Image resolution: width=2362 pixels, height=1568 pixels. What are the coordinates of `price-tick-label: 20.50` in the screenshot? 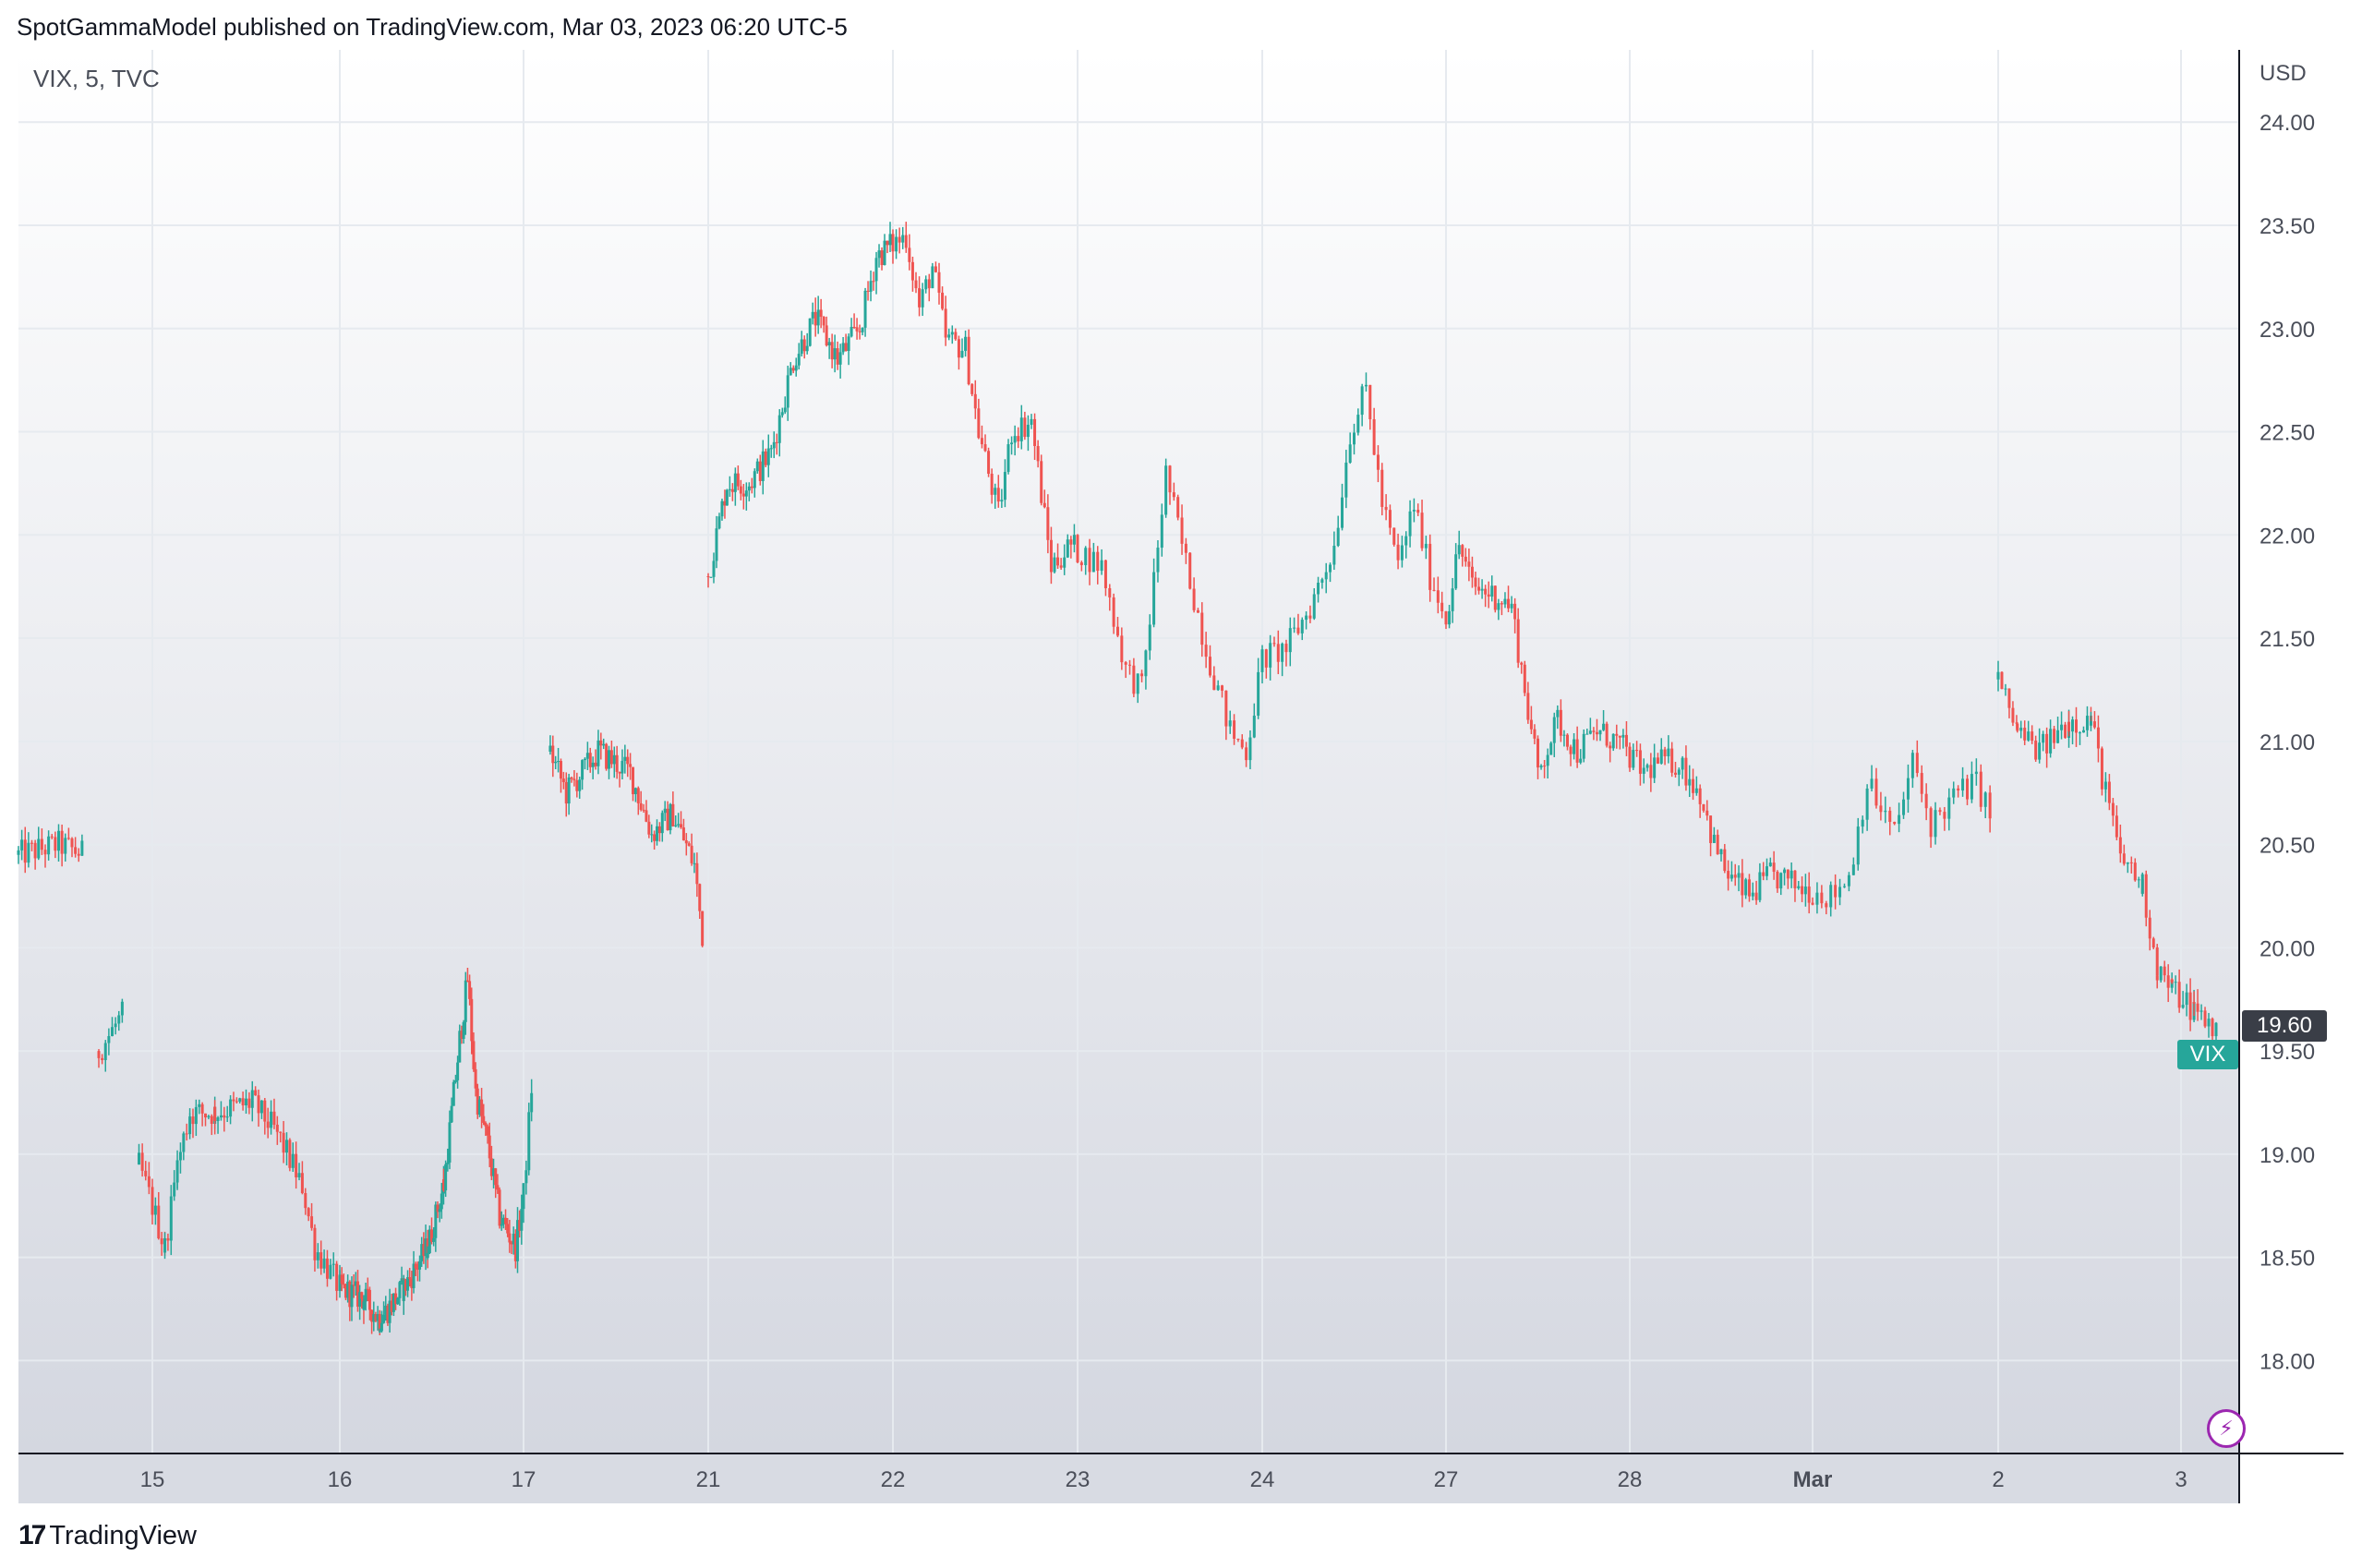 It's located at (2287, 847).